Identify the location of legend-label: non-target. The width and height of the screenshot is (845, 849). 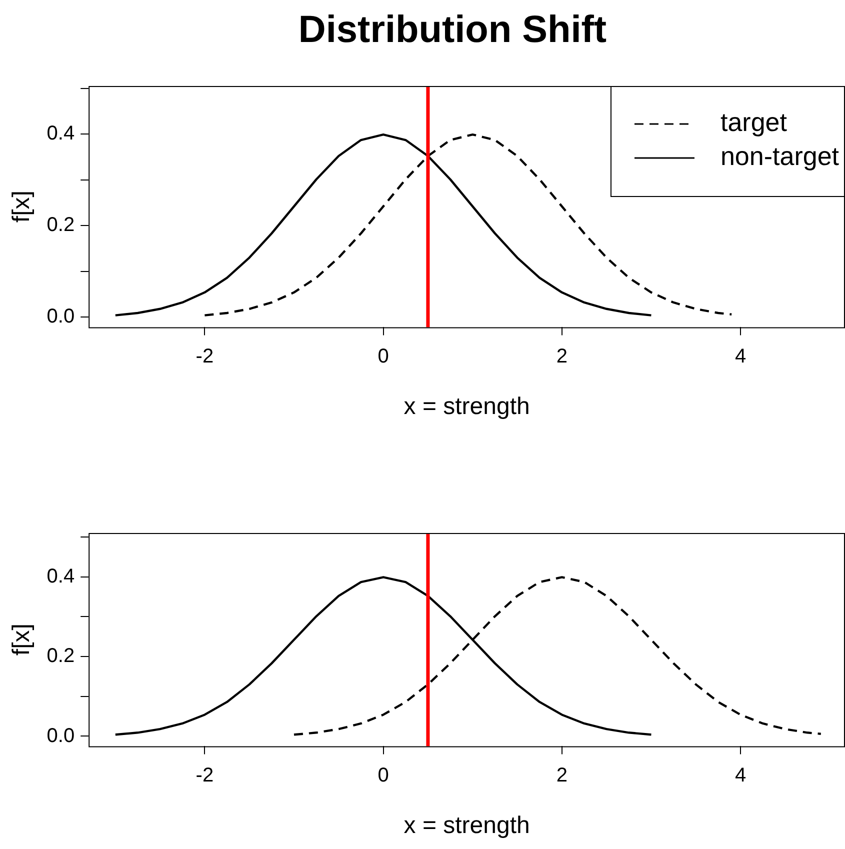
(780, 156).